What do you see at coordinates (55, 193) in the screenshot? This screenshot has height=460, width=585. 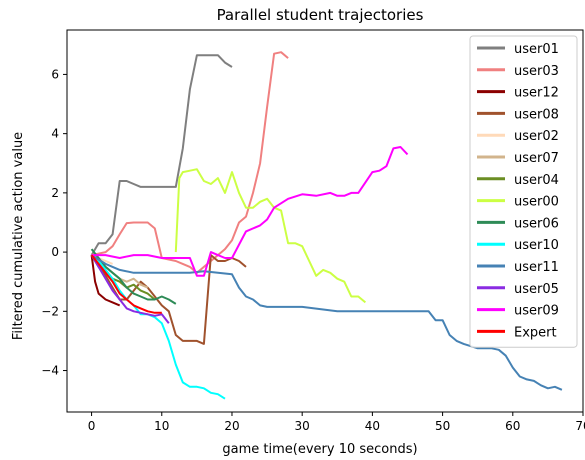 I see `y-tick-label: 2` at bounding box center [55, 193].